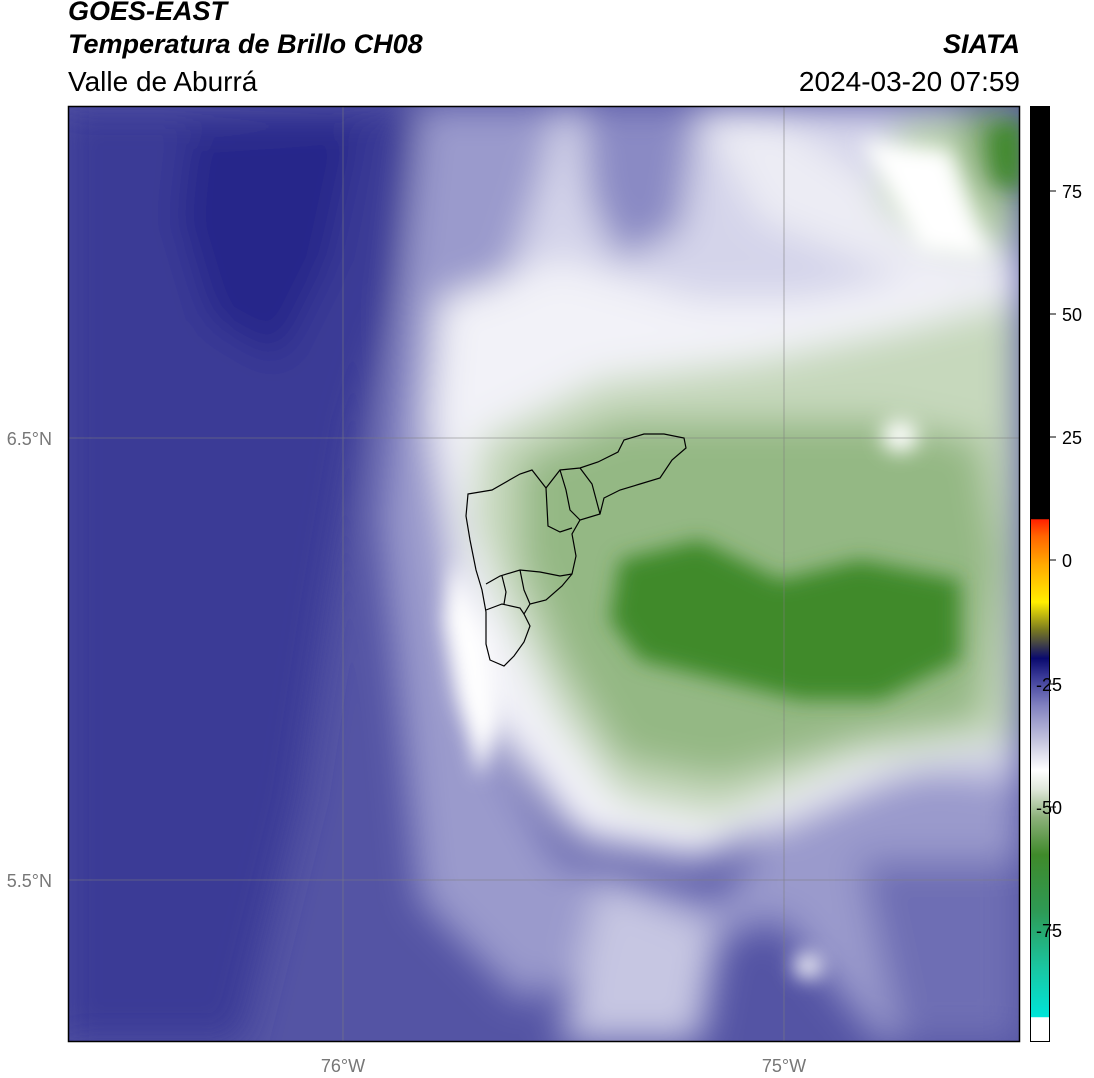  What do you see at coordinates (1056, 574) in the screenshot?
I see `colorbar: 75 50 25 0 -25 -50 -75` at bounding box center [1056, 574].